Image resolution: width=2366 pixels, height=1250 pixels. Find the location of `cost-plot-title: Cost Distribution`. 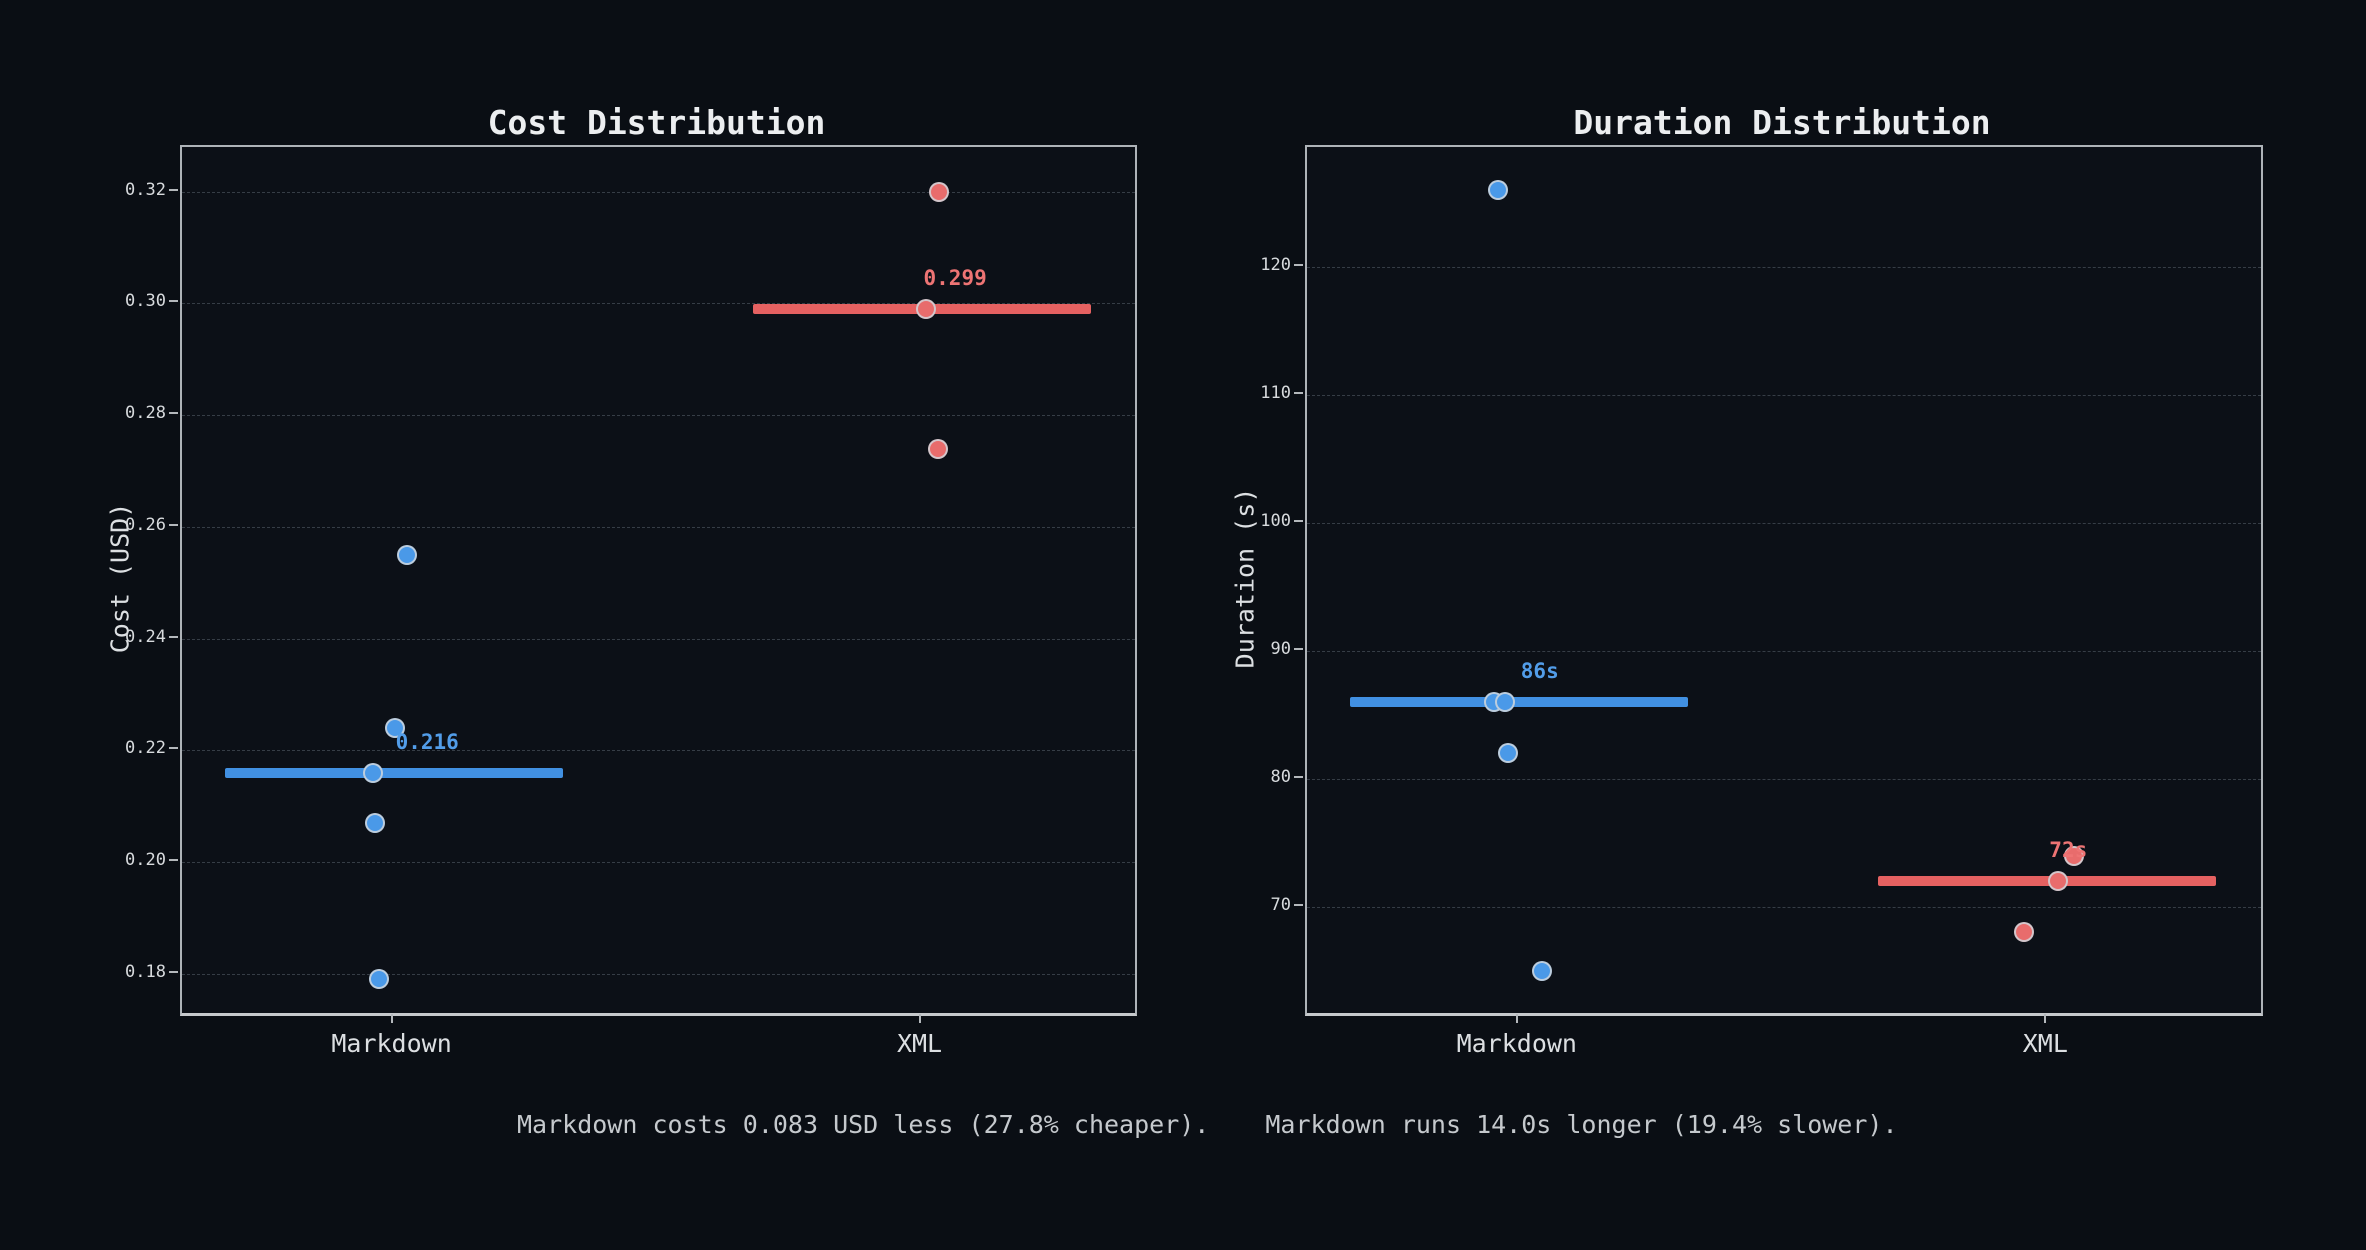

cost-plot-title: Cost Distribution is located at coordinates (656, 122).